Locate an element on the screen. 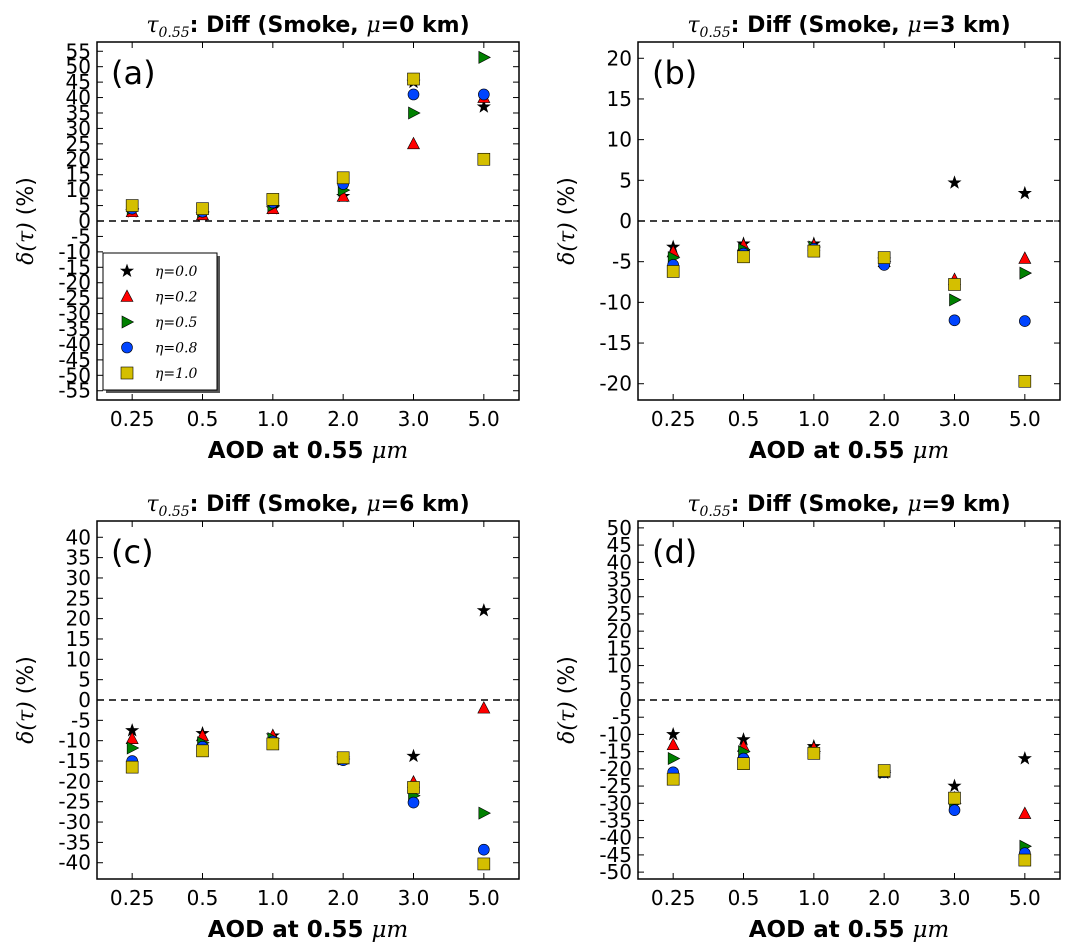  chart-title: τ0.55: Diff (Smoke, μ=9 km) is located at coordinates (848, 506).